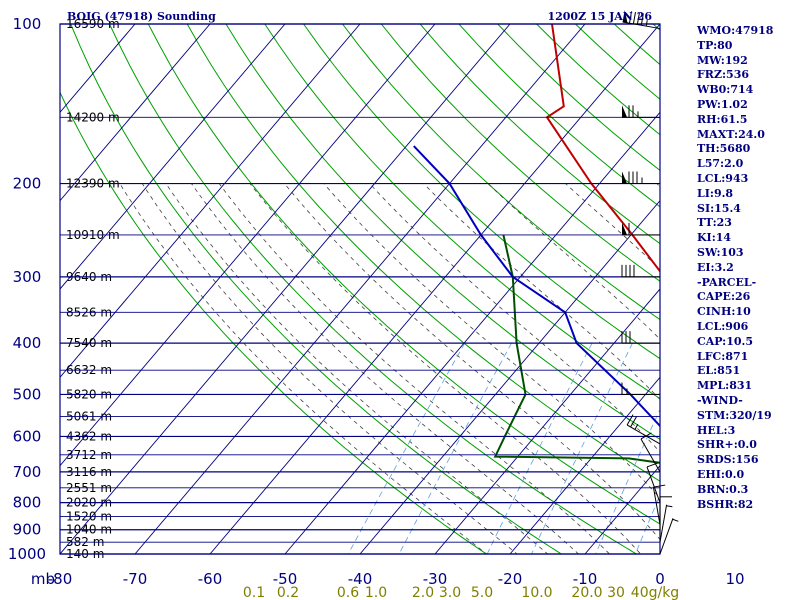  What do you see at coordinates (725, 386) in the screenshot?
I see `sounding-index-item: MPL:831` at bounding box center [725, 386].